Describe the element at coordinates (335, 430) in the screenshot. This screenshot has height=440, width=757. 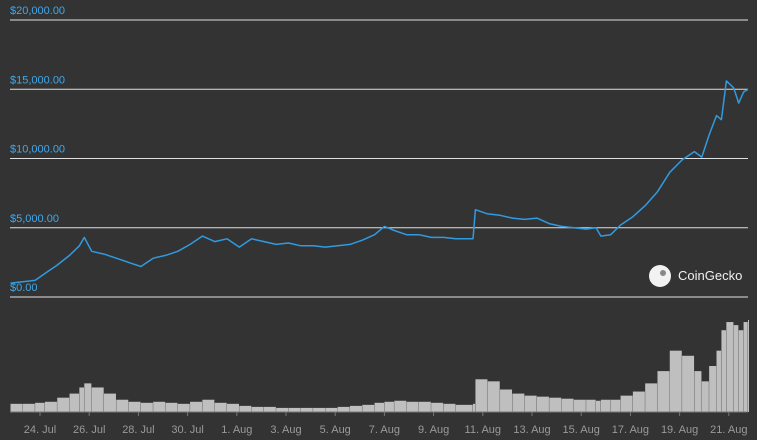
I see `x-tick-label: 5. Aug` at that location.